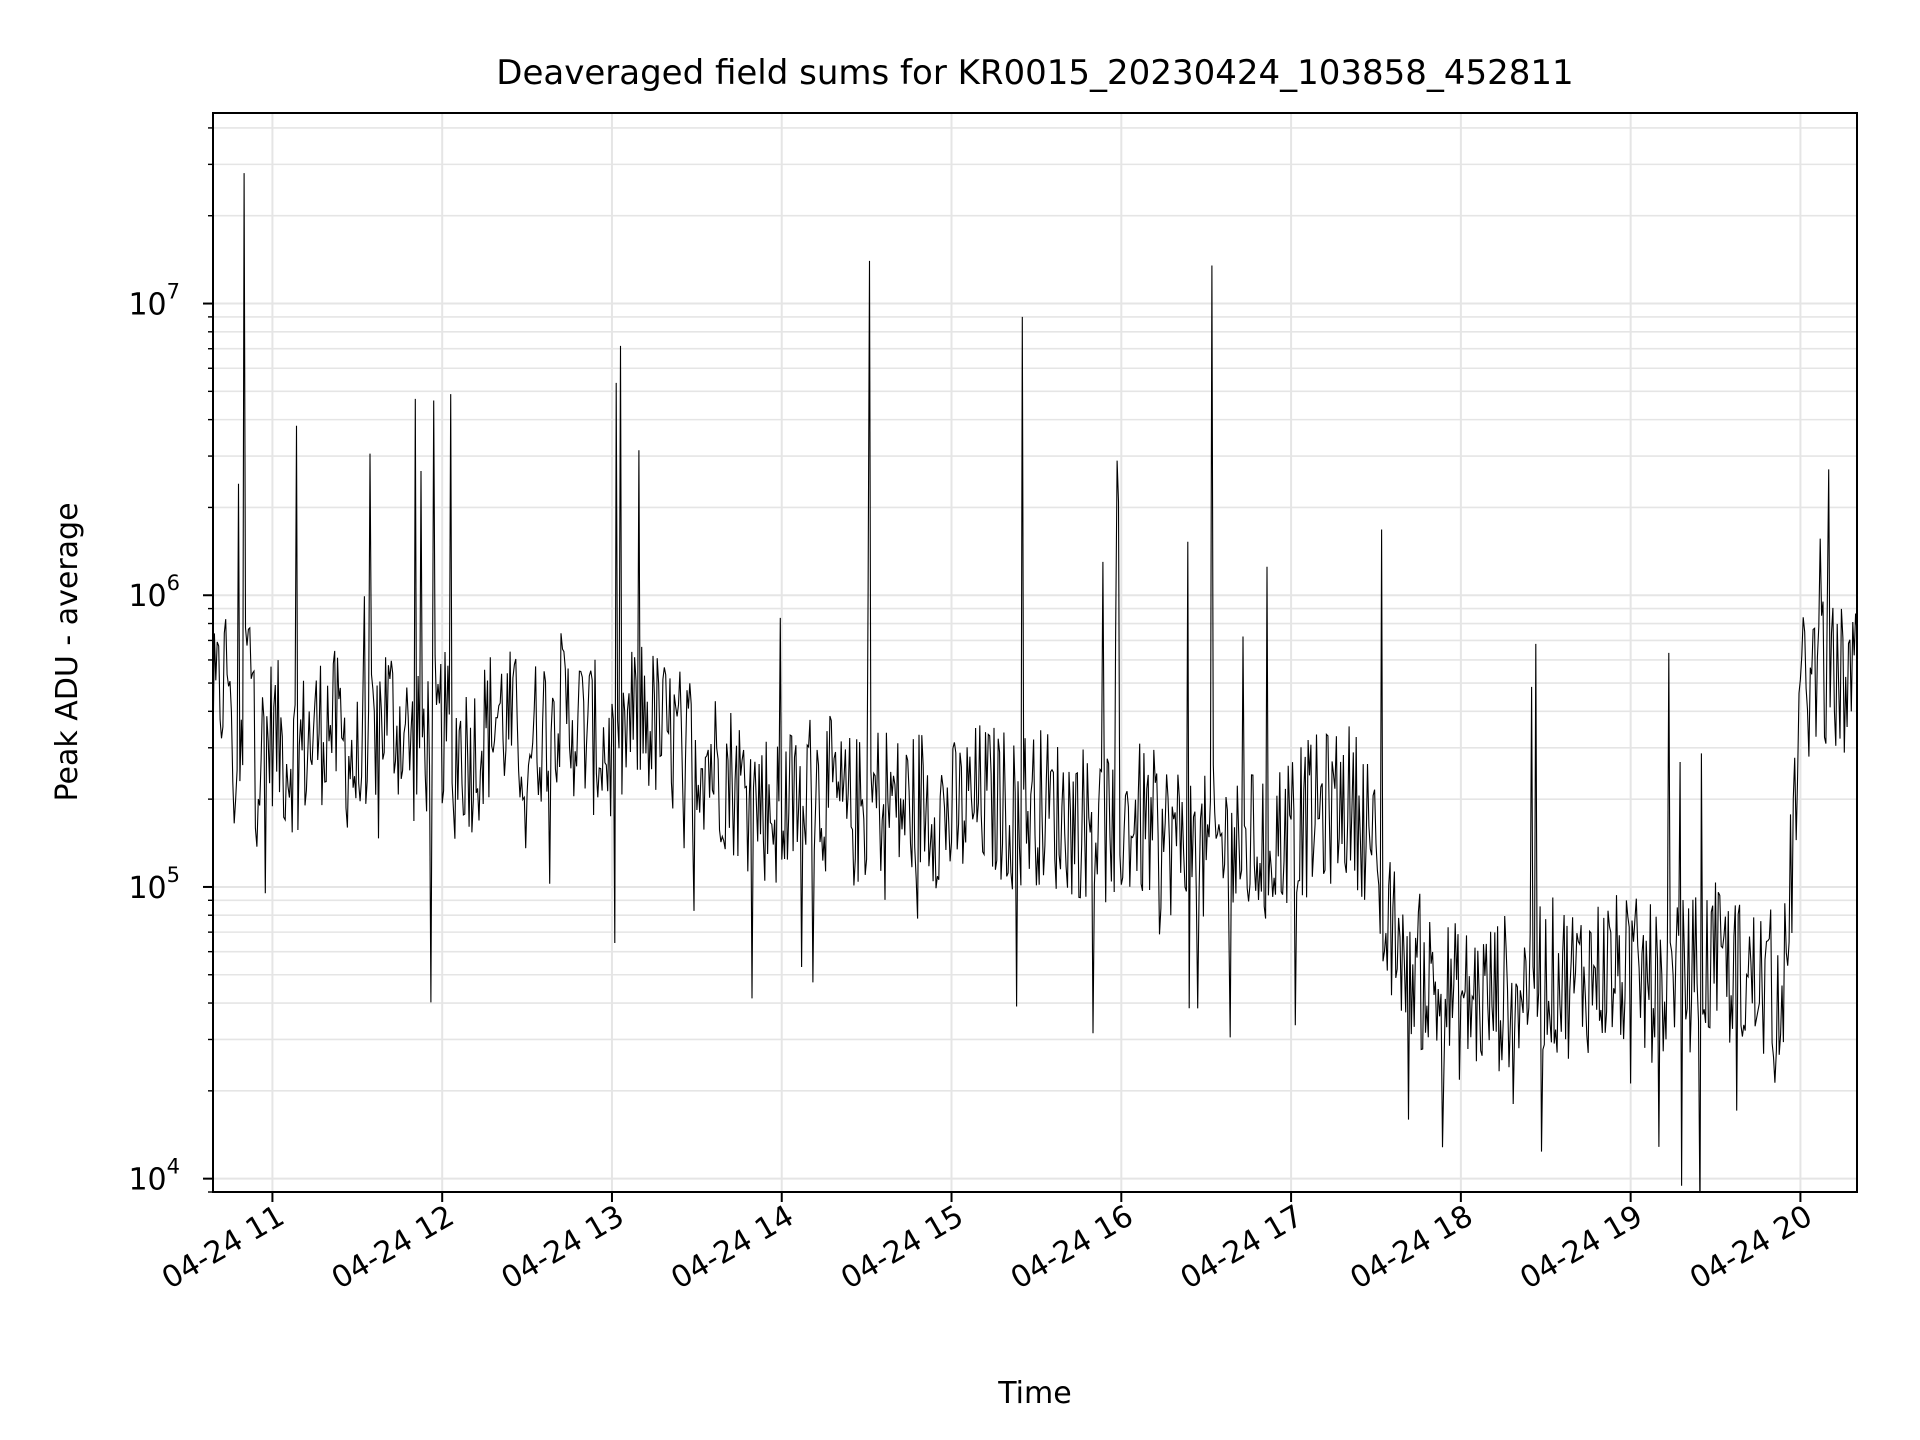 The width and height of the screenshot is (1920, 1440). What do you see at coordinates (154, 592) in the screenshot?
I see `y-tick-label: 10⁶` at bounding box center [154, 592].